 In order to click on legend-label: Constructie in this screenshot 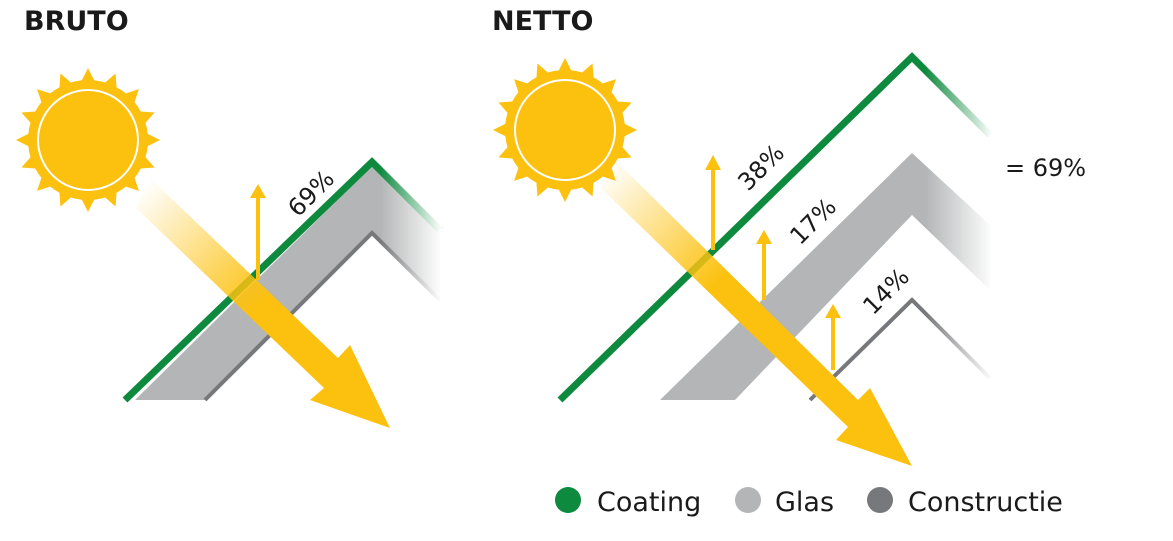, I will do `click(985, 502)`.